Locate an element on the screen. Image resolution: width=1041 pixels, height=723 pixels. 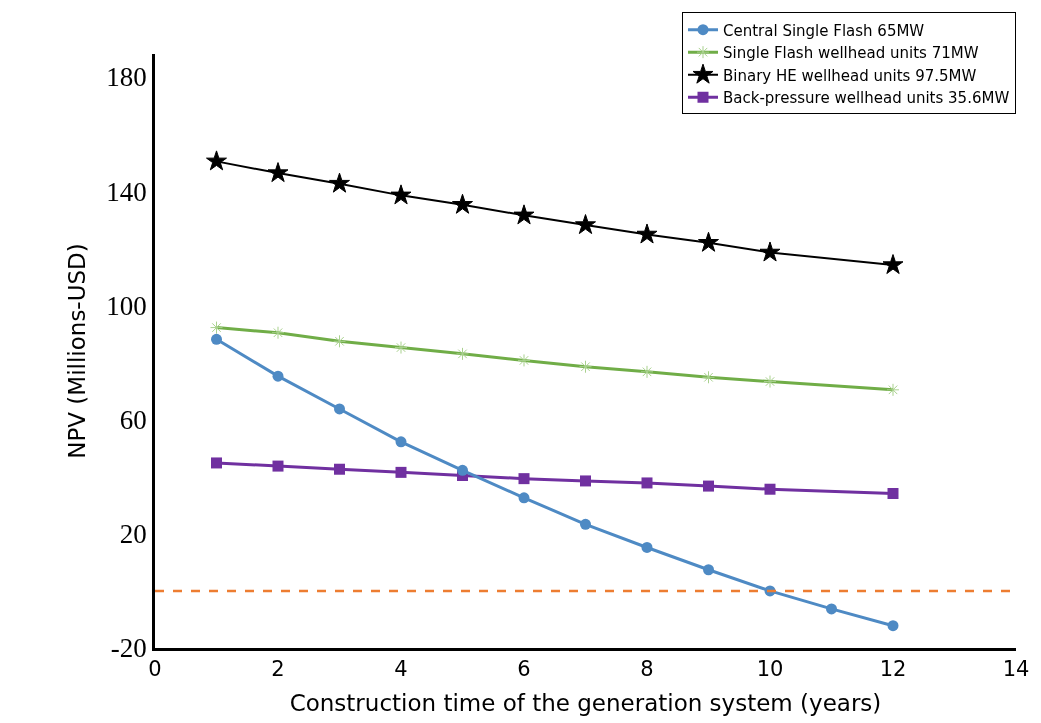
y-tick-label: 100 is located at coordinates (126, 305).